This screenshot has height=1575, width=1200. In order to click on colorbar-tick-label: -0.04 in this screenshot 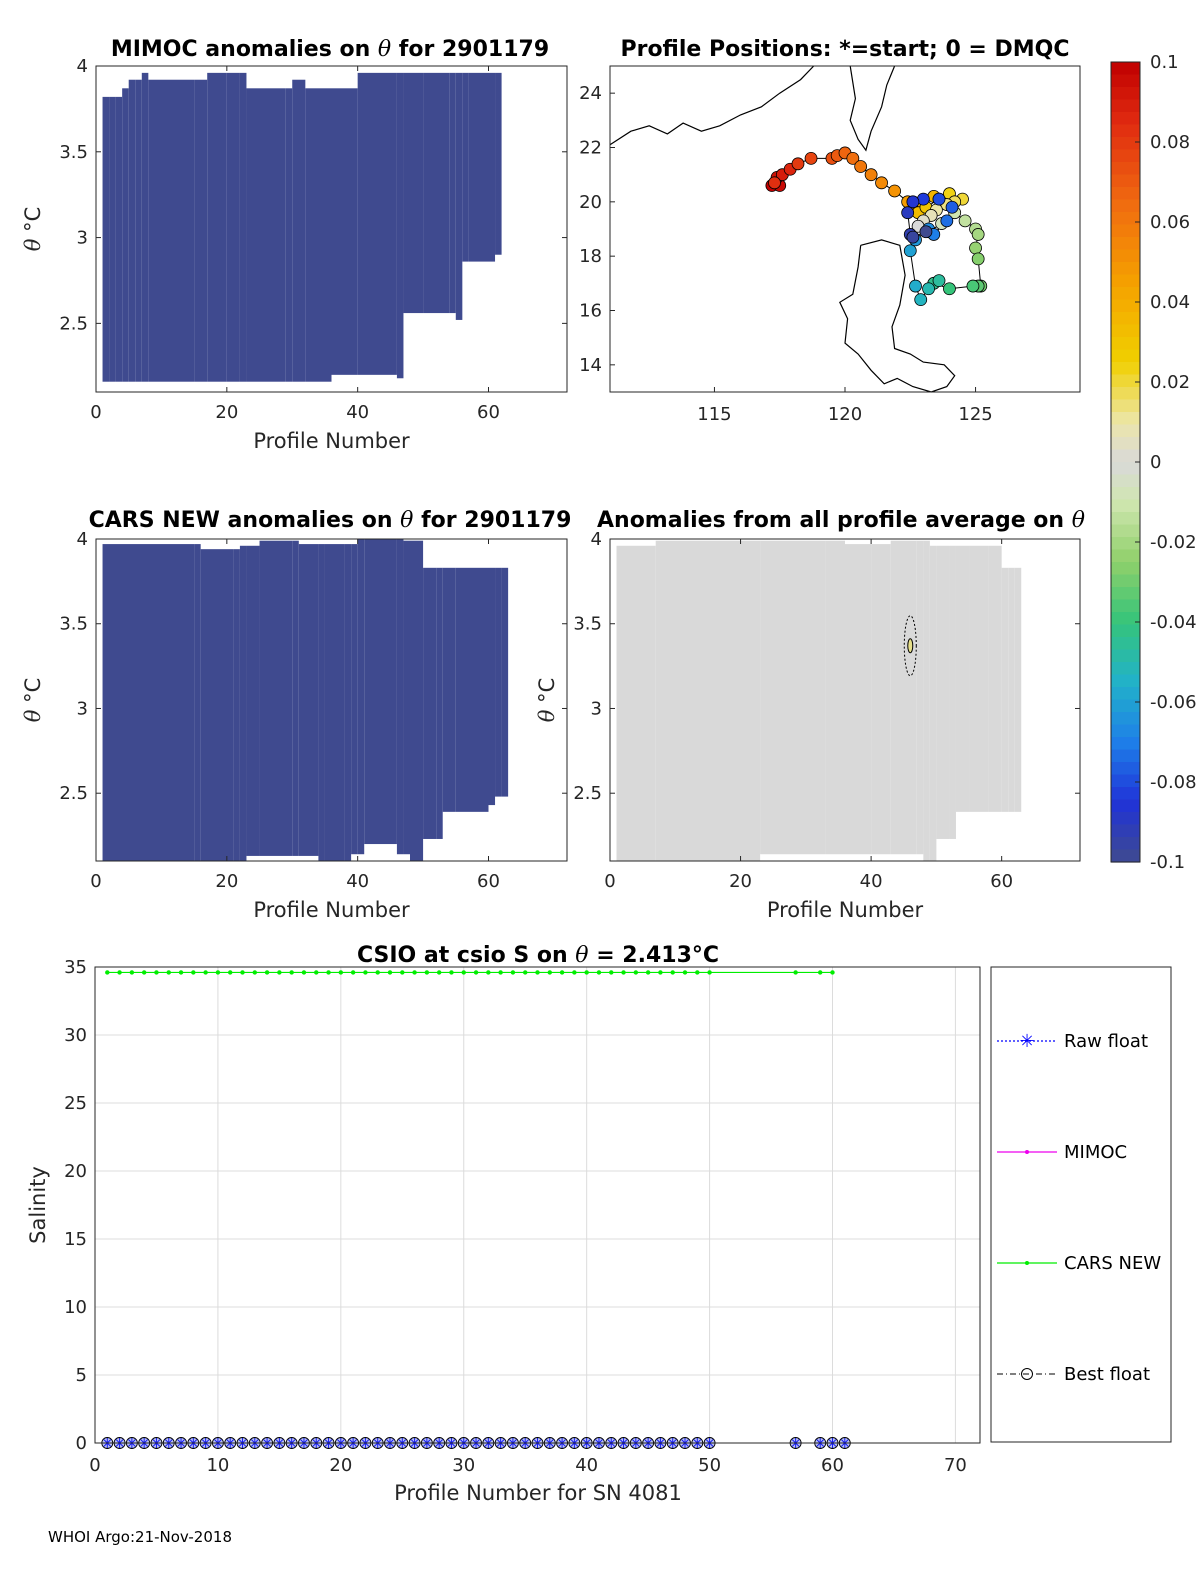, I will do `click(1173, 622)`.